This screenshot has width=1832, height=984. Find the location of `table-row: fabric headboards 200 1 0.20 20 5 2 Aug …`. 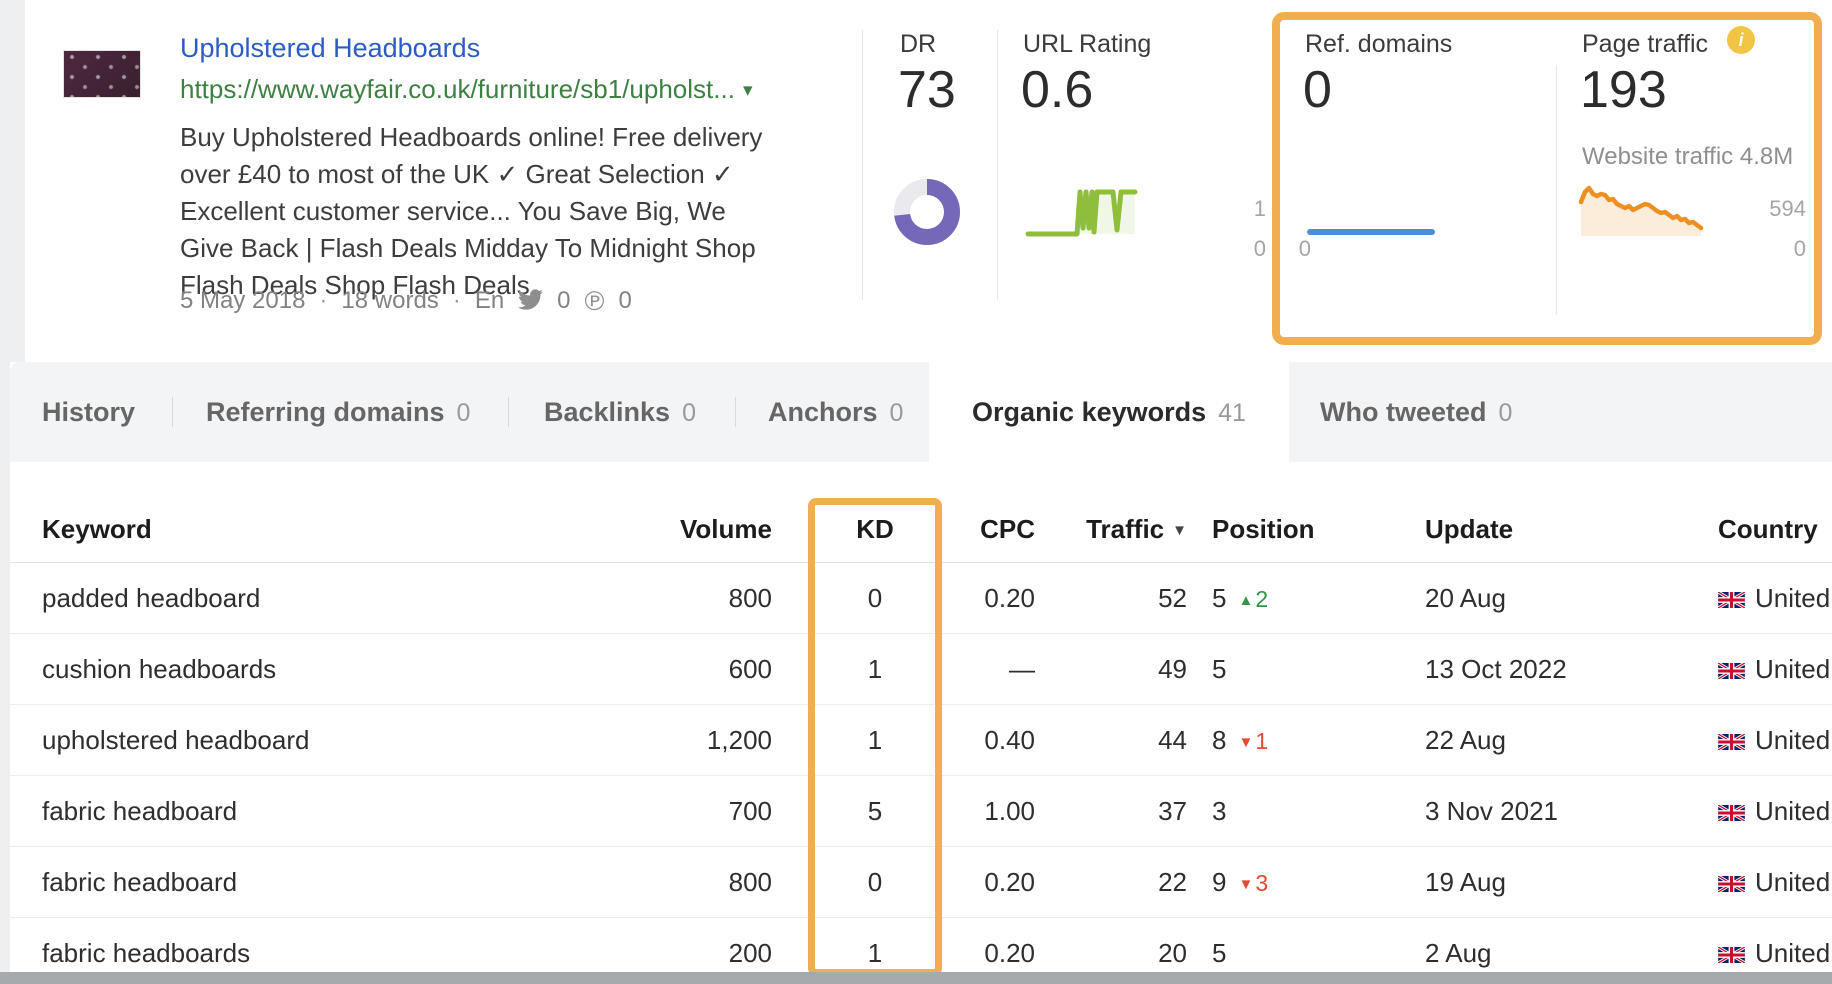

table-row: fabric headboards 200 1 0.20 20 5 2 Aug … is located at coordinates (921, 951).